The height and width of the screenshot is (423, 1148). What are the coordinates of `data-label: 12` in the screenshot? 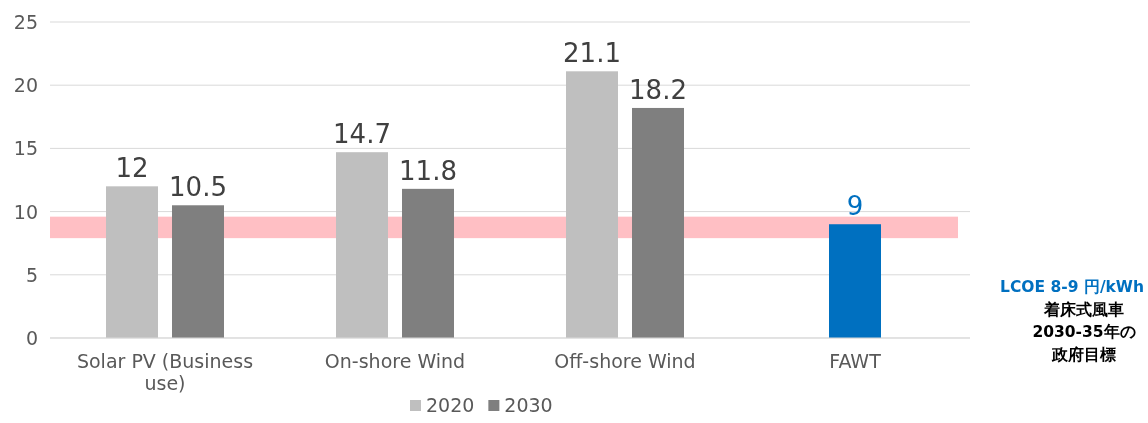 It's located at (132, 168).